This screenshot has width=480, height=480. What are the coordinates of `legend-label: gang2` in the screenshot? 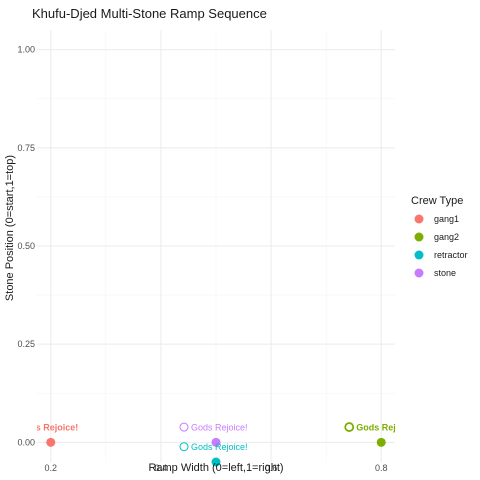 It's located at (446, 237).